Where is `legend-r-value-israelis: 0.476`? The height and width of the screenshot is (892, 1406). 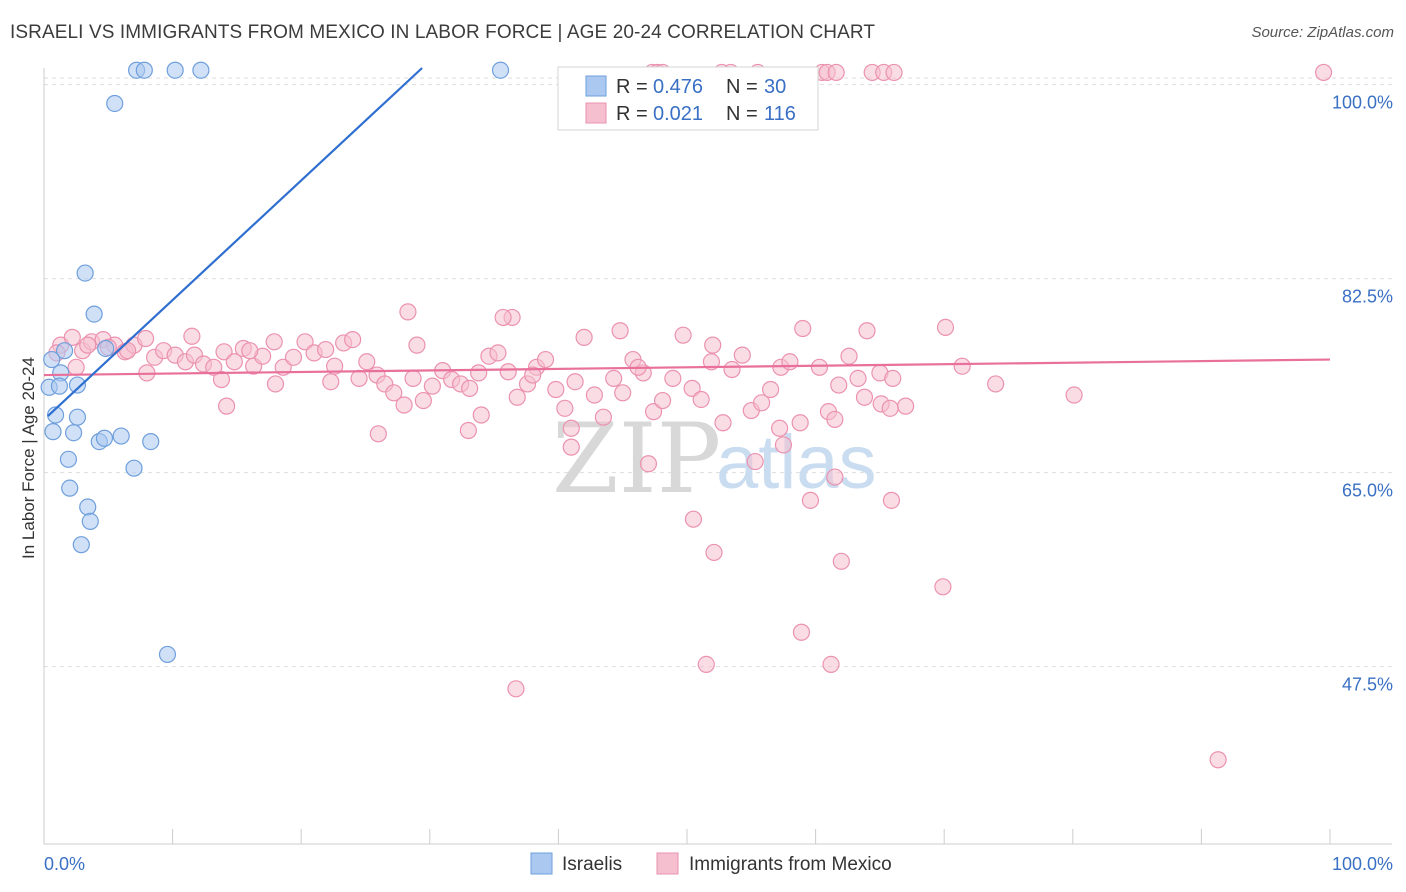
legend-r-value-israelis: 0.476 is located at coordinates (678, 87).